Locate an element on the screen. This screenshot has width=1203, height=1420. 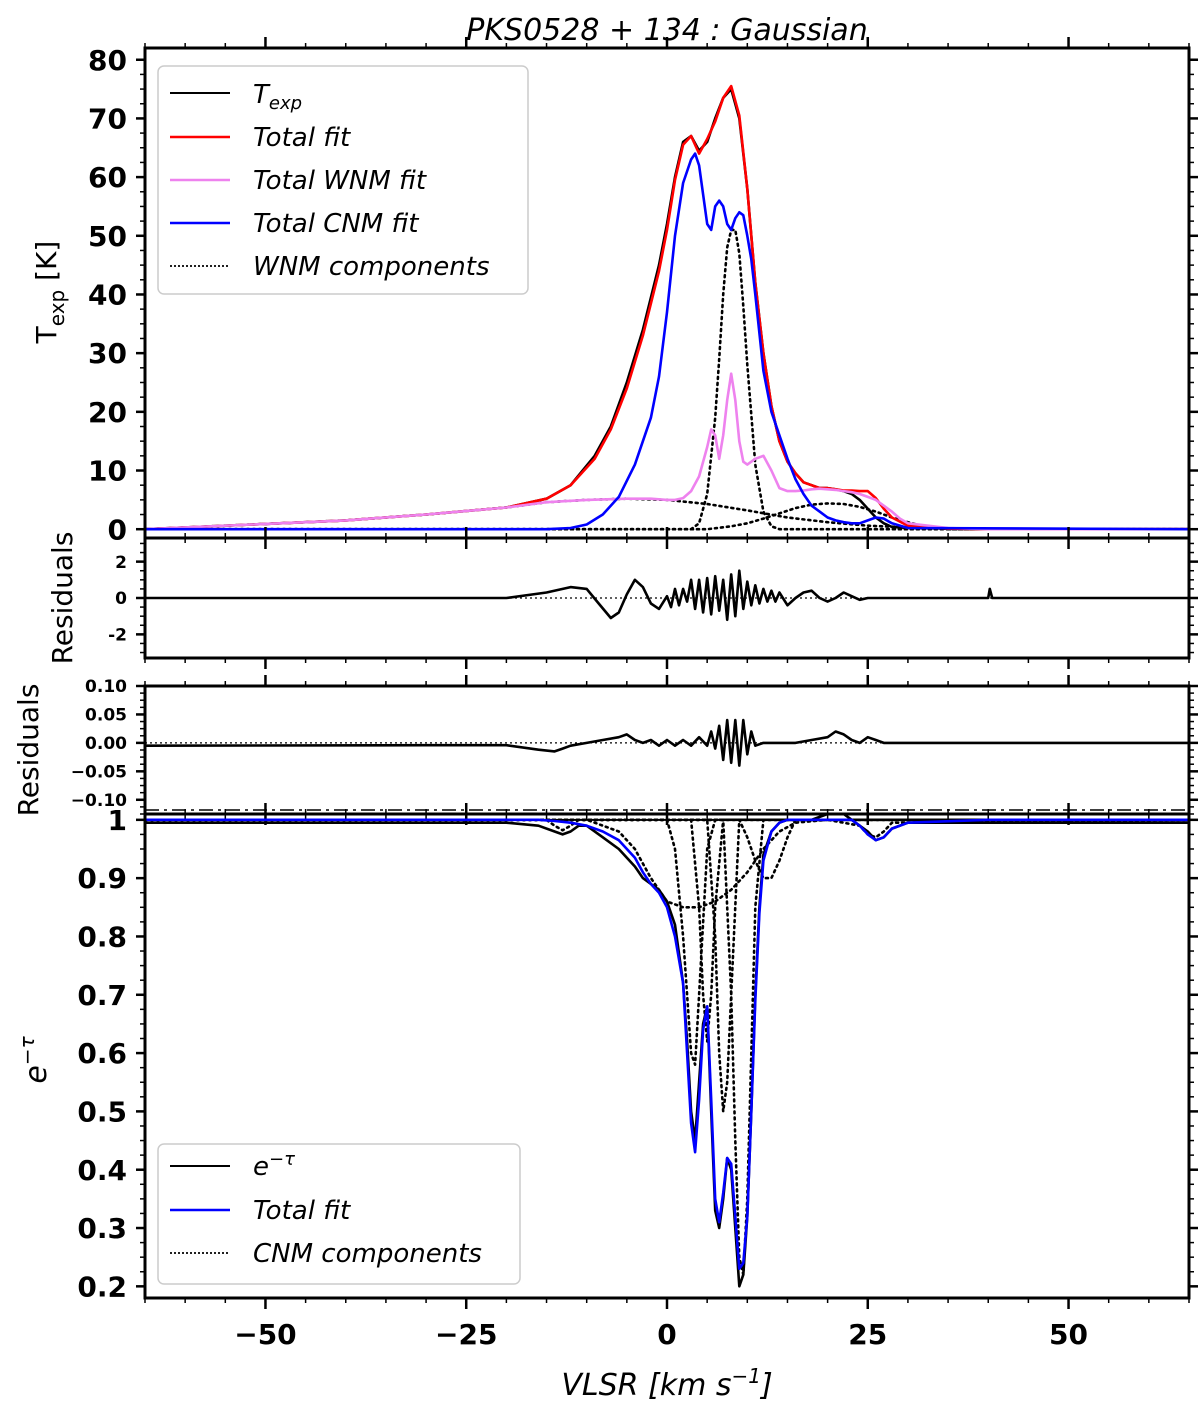
ylabel-absorption-residuals: Residuals is located at coordinates (28, 750).